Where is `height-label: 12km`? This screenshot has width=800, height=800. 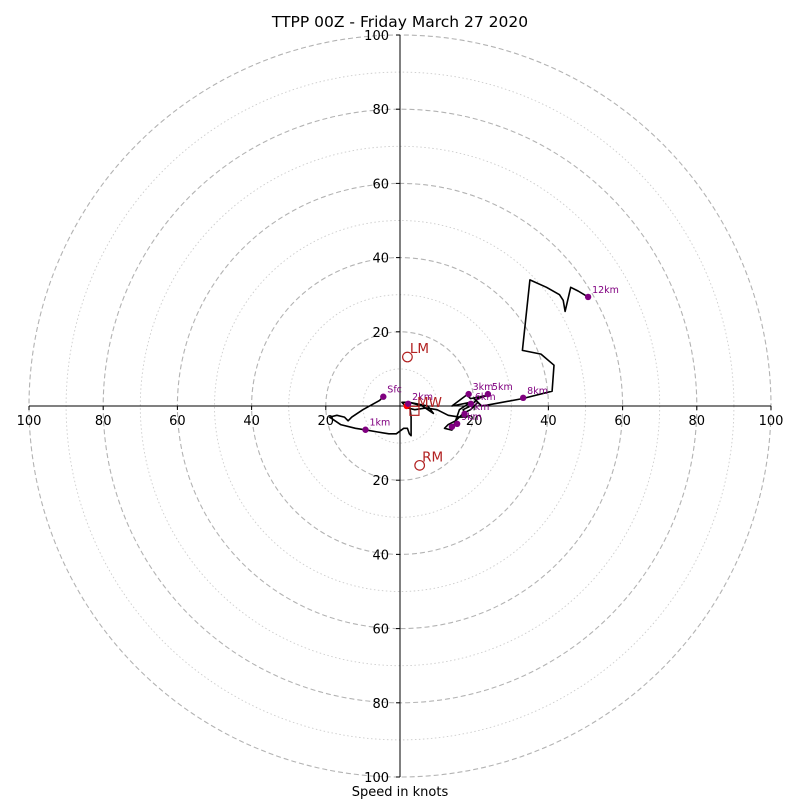
height-label: 12km is located at coordinates (605, 290).